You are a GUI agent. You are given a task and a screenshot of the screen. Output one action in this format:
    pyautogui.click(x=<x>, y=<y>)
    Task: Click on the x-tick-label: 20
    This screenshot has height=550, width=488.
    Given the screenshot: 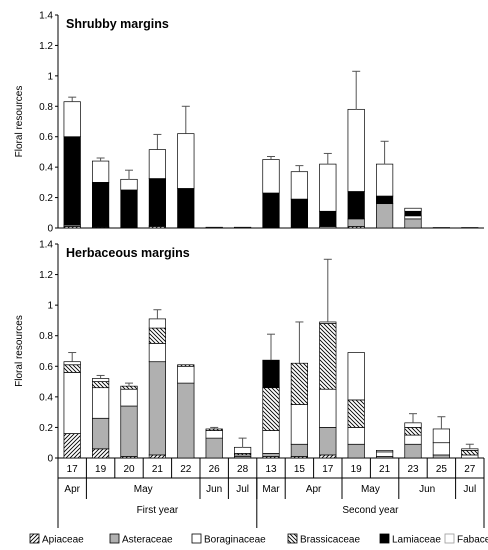 What is the action you would take?
    pyautogui.click(x=129, y=469)
    